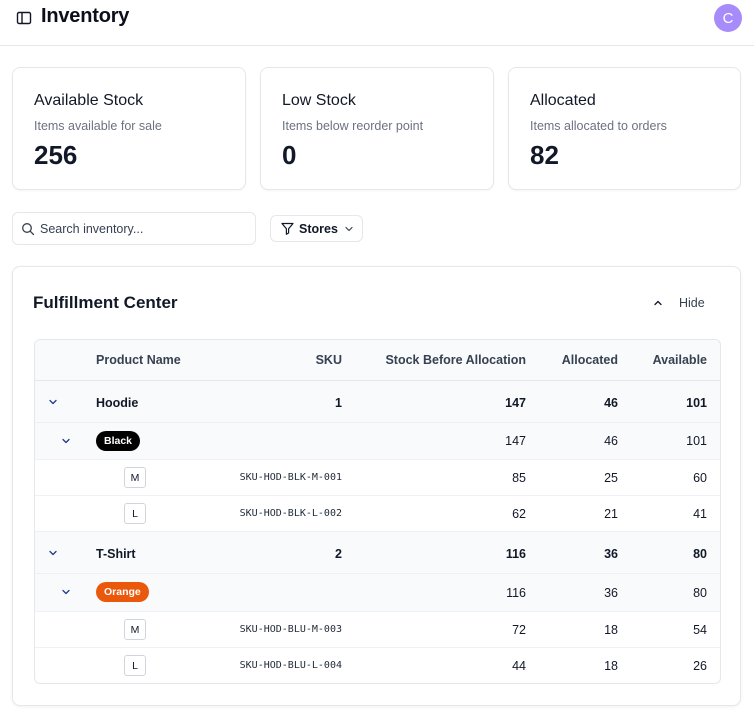 The height and width of the screenshot is (714, 754). What do you see at coordinates (377, 23) in the screenshot?
I see `top-bar: Inventory C` at bounding box center [377, 23].